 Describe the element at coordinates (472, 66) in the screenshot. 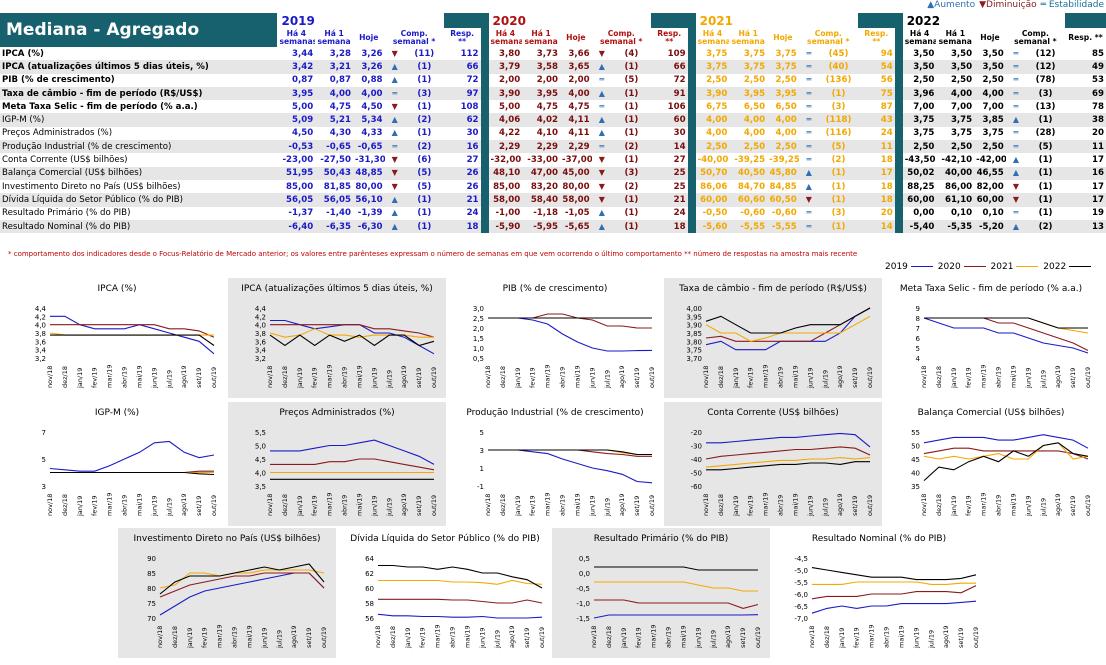

I see `responses: 66` at that location.